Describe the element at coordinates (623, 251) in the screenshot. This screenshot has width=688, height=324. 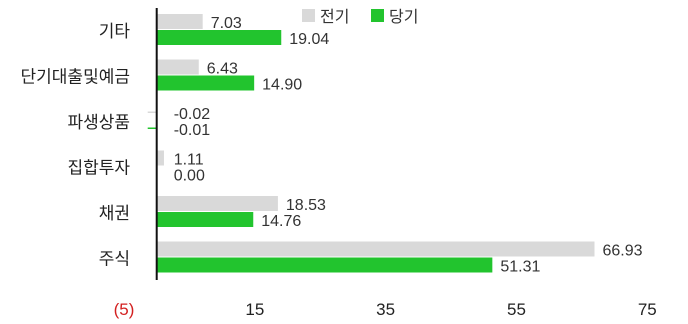
I see `value-label-prev: 66.93` at that location.